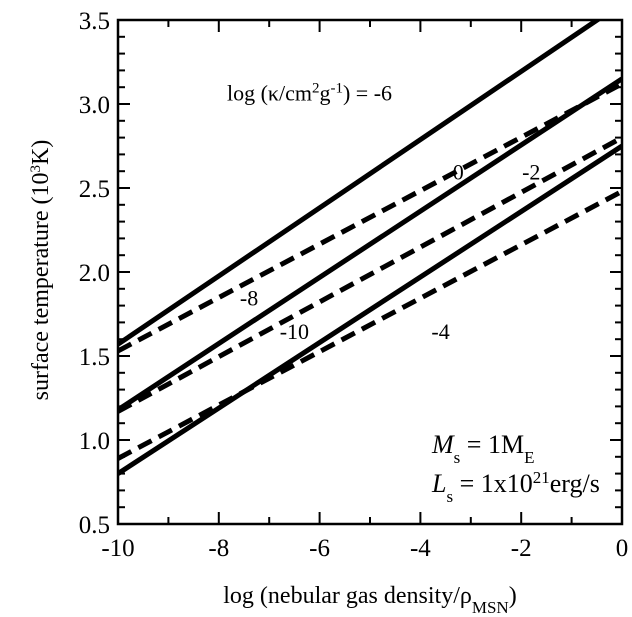  I want to click on x-tick-label: 0, so click(622, 548).